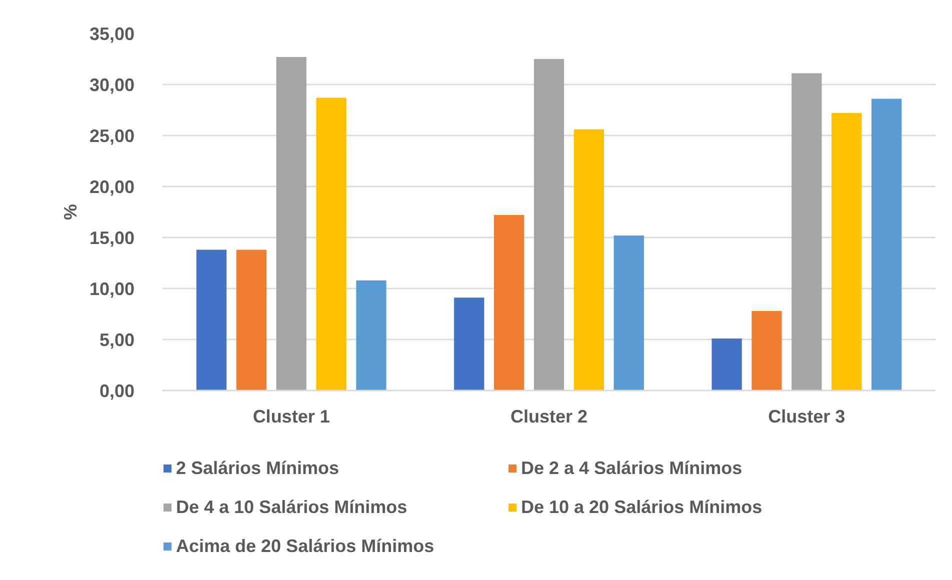  I want to click on y-tick-label: 15,00, so click(112, 238).